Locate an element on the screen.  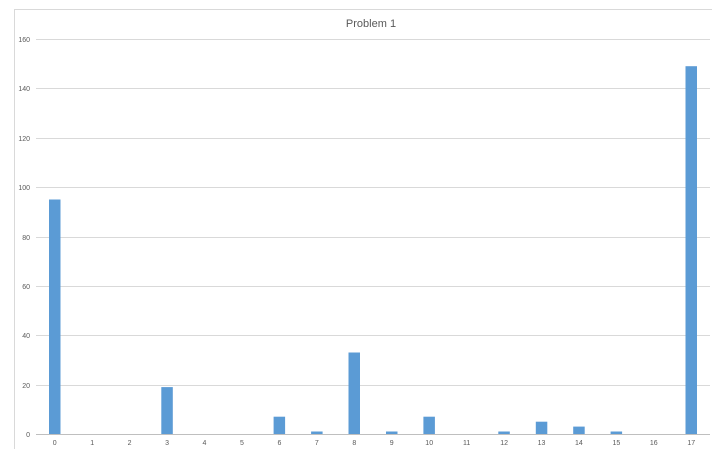
y-tick-label: 140 is located at coordinates (24, 89).